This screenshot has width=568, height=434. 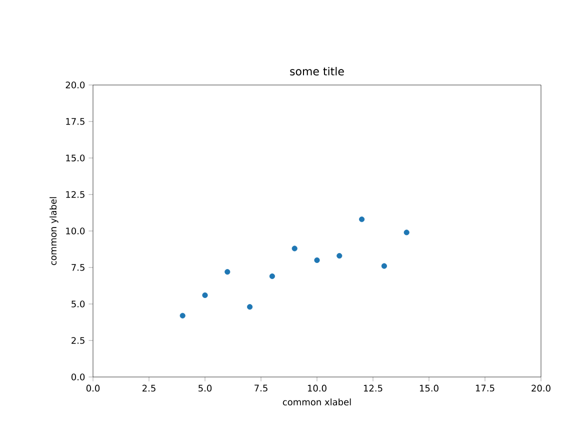 I want to click on x-tick-label: 0.0, so click(x=93, y=388).